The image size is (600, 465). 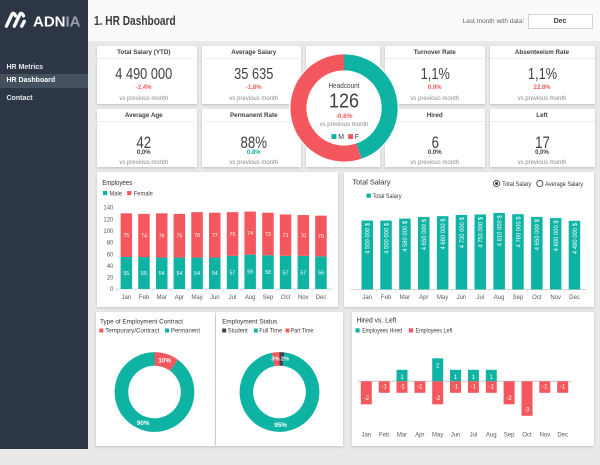 What do you see at coordinates (321, 237) in the screenshot?
I see `svg-text: 70` at bounding box center [321, 237].